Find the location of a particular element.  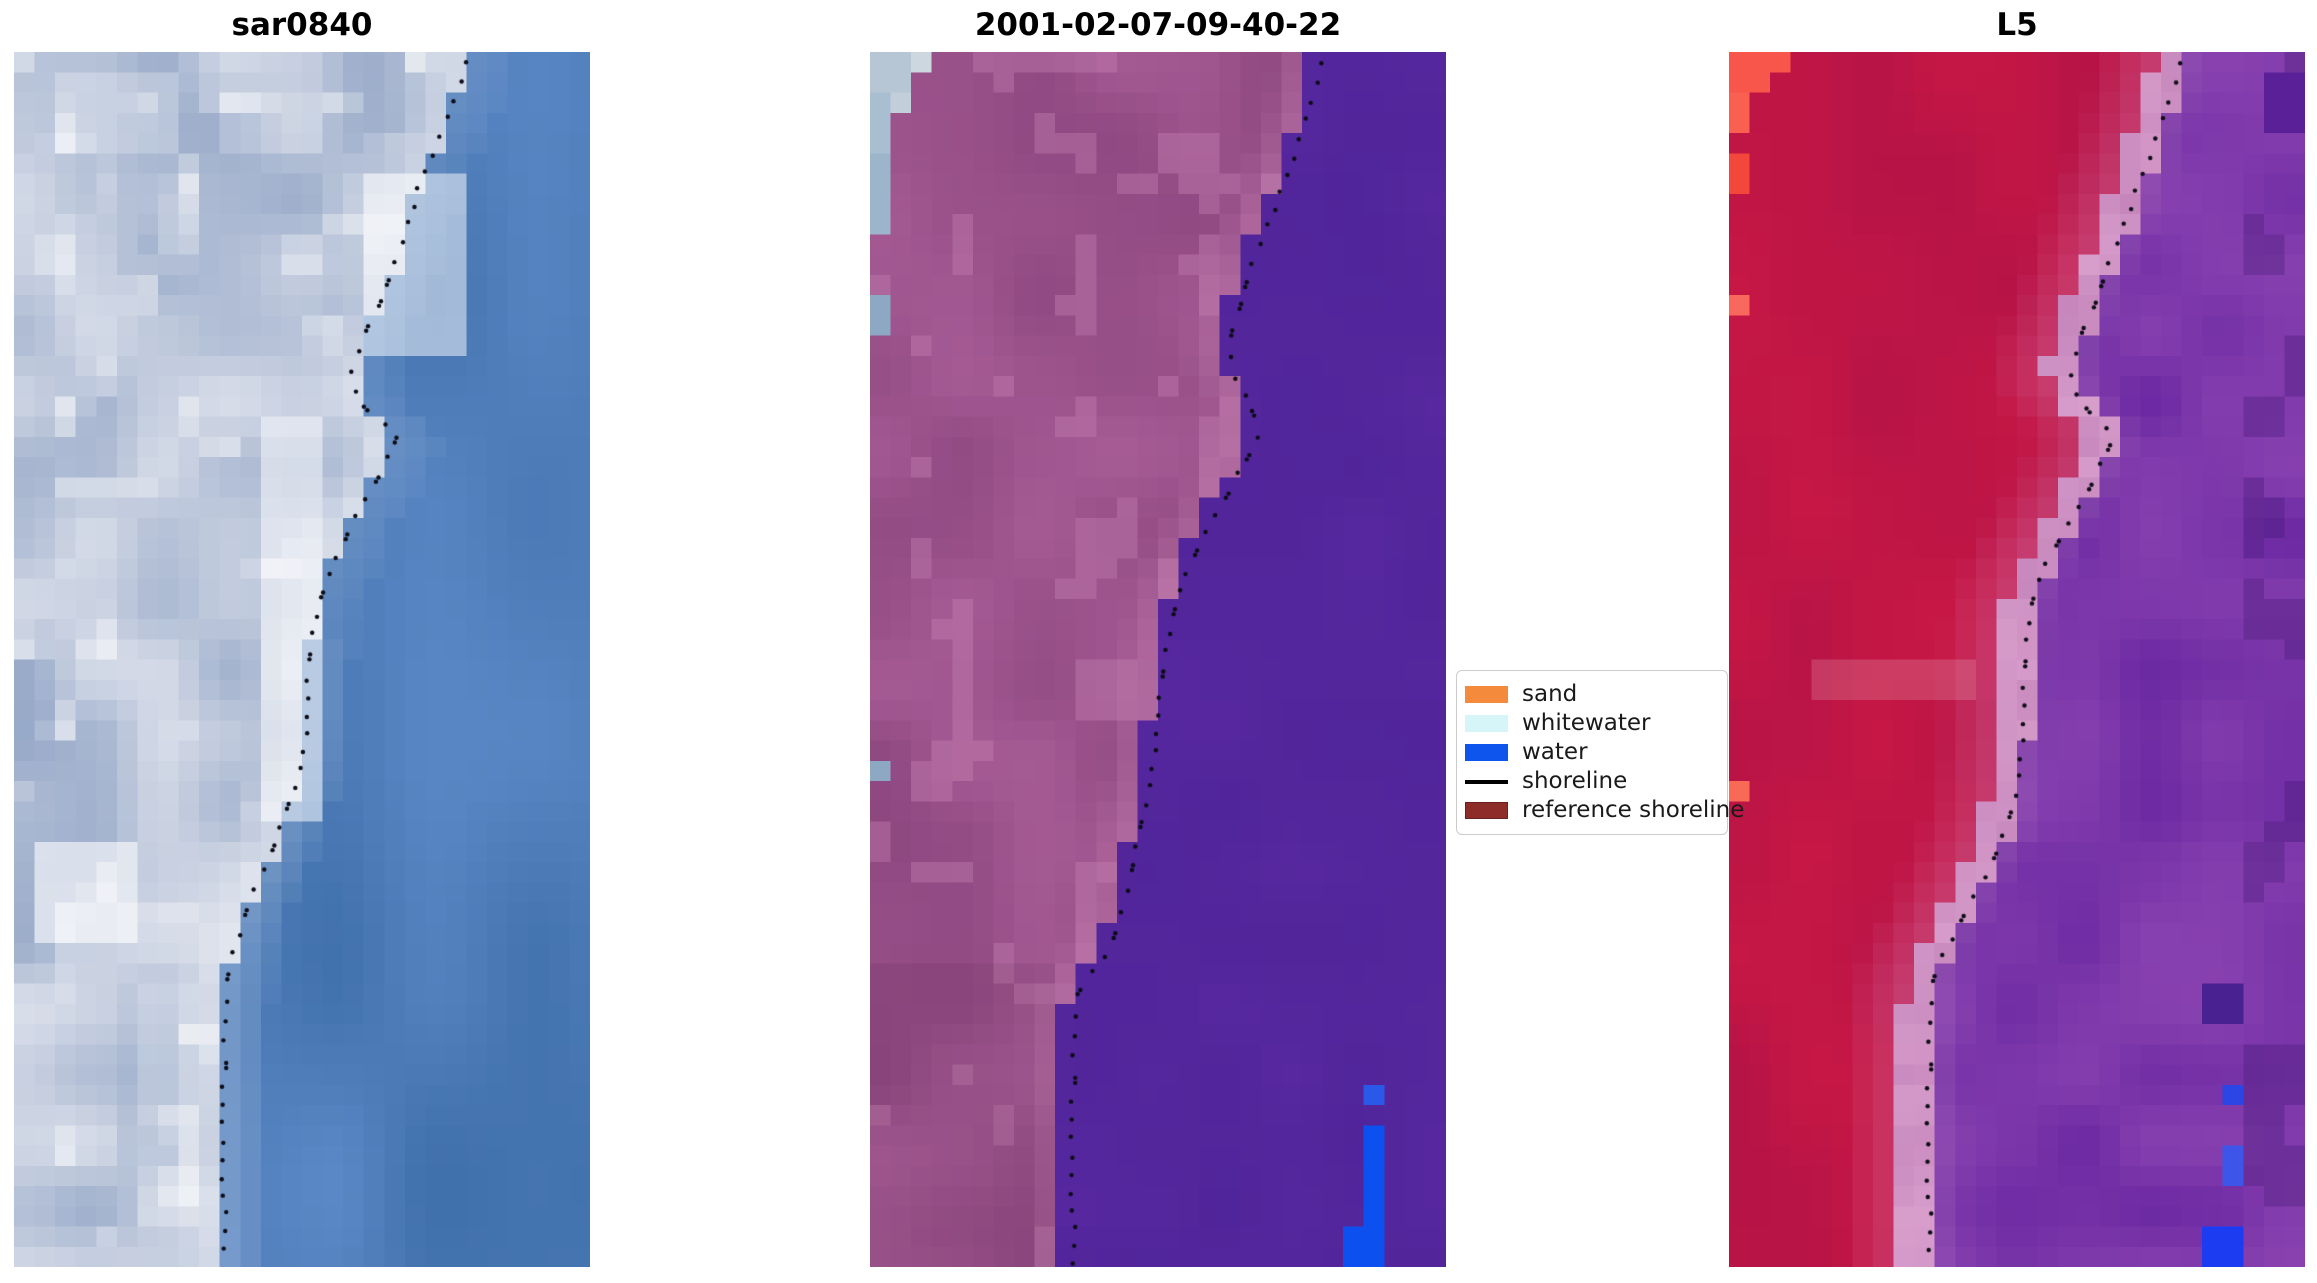

legend-row-reference-shoreline: reference shoreline is located at coordinates (1604, 810).